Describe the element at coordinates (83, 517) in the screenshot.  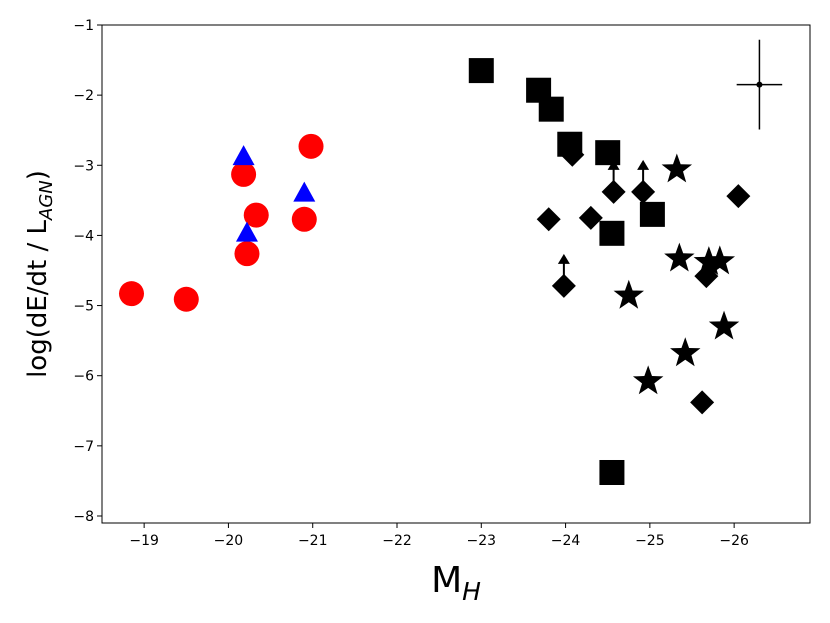
I see `y-tick-label: −8` at that location.